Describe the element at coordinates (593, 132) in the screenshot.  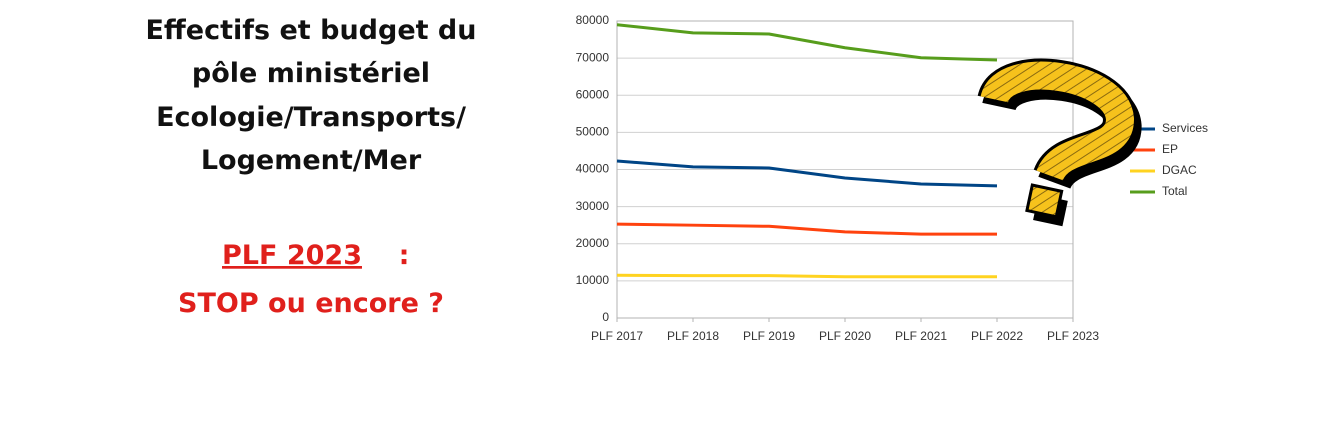
I see `y-tick-label: 50000` at that location.